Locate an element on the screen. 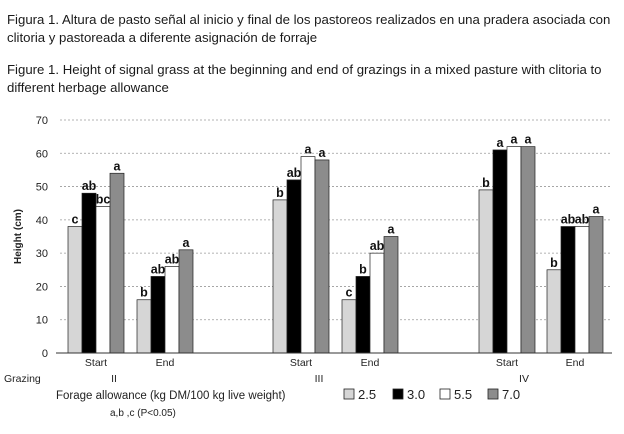 This screenshot has height=434, width=624. legend-label: 3.0 is located at coordinates (416, 394).